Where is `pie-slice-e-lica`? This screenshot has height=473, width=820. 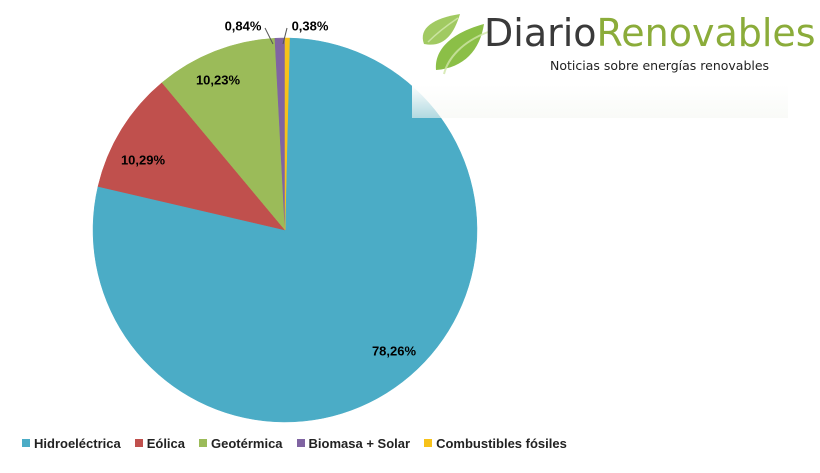
pie-slice-e-lica is located at coordinates (191, 156).